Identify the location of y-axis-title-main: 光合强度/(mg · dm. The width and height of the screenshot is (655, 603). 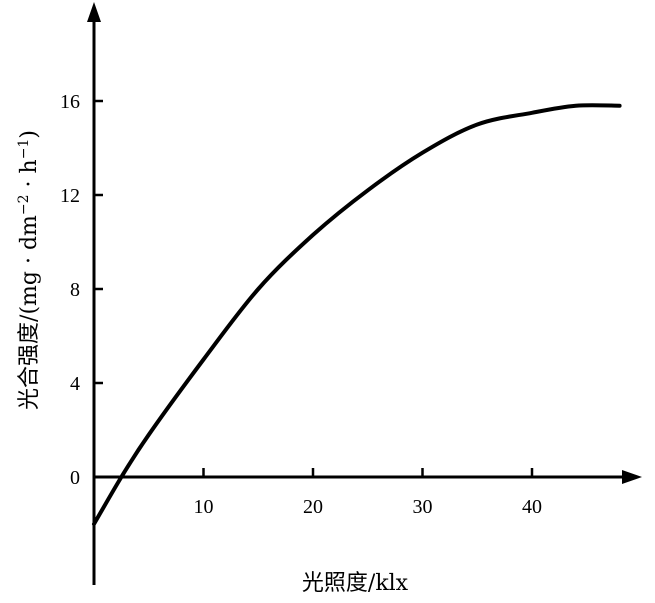
(29, 312).